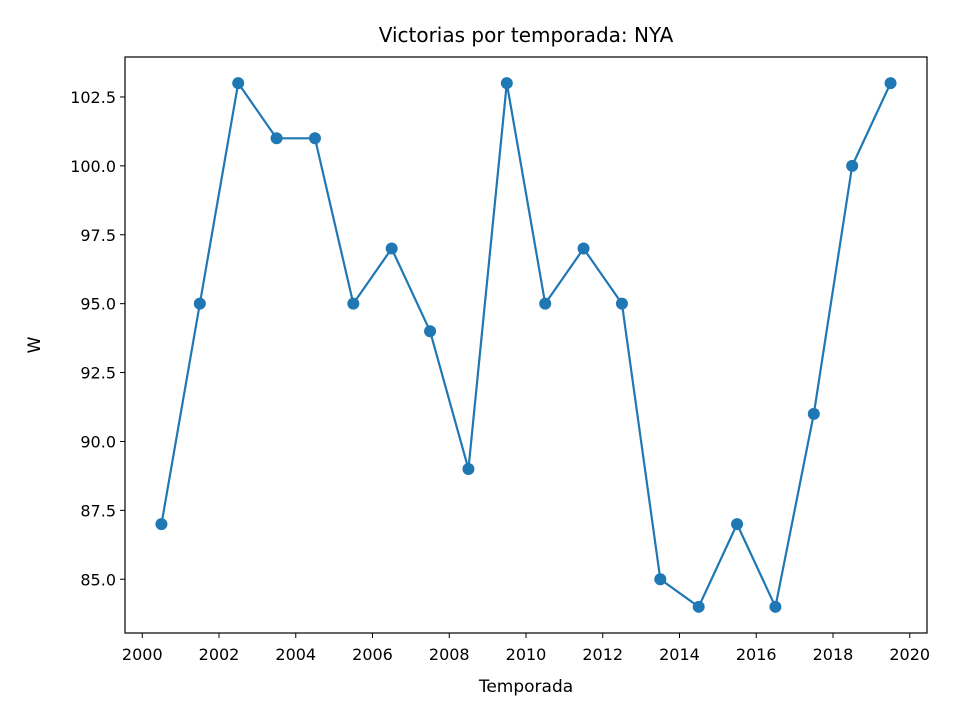 The image size is (960, 720). What do you see at coordinates (93, 97) in the screenshot?
I see `y-tick-label: 102.5` at bounding box center [93, 97].